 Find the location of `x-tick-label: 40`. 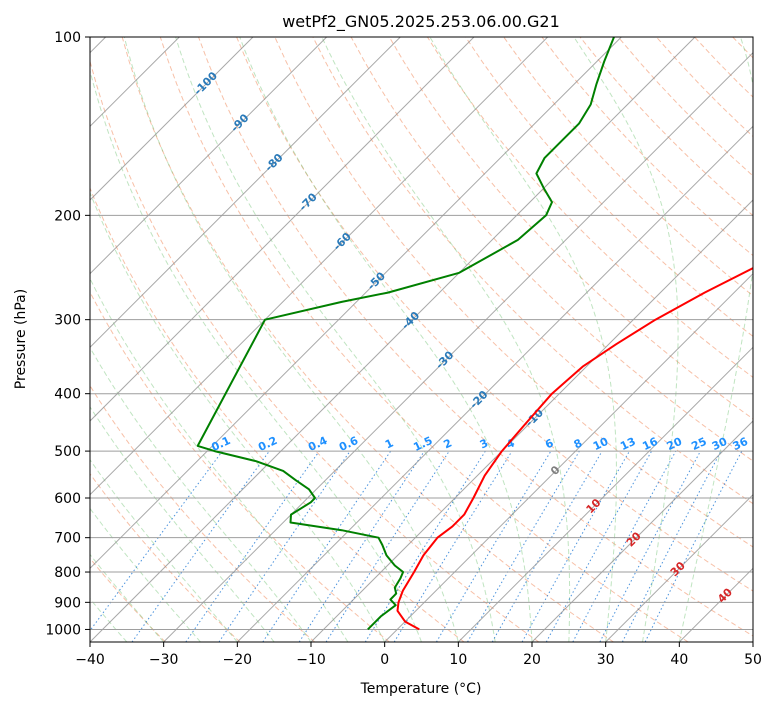

x-tick-label: 40 is located at coordinates (679, 660).